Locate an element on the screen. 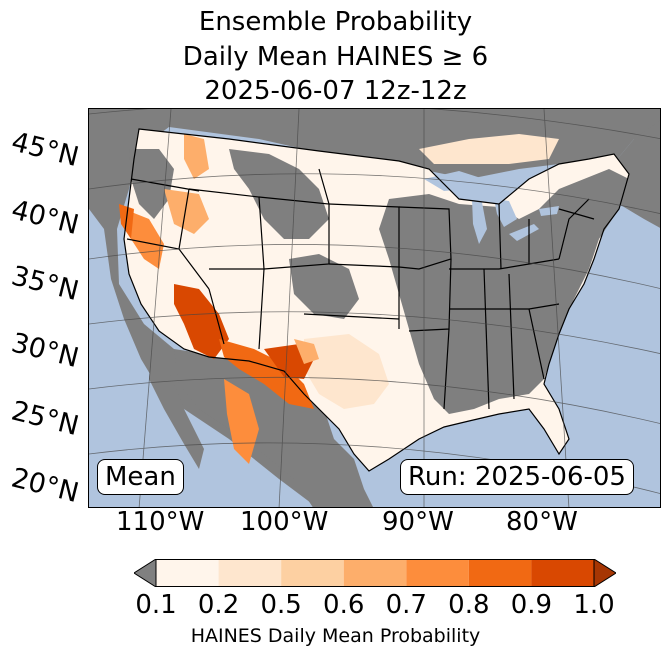 This screenshot has height=658, width=671. title-line-2: Daily Mean HAINES ≥ 6 is located at coordinates (335, 57).